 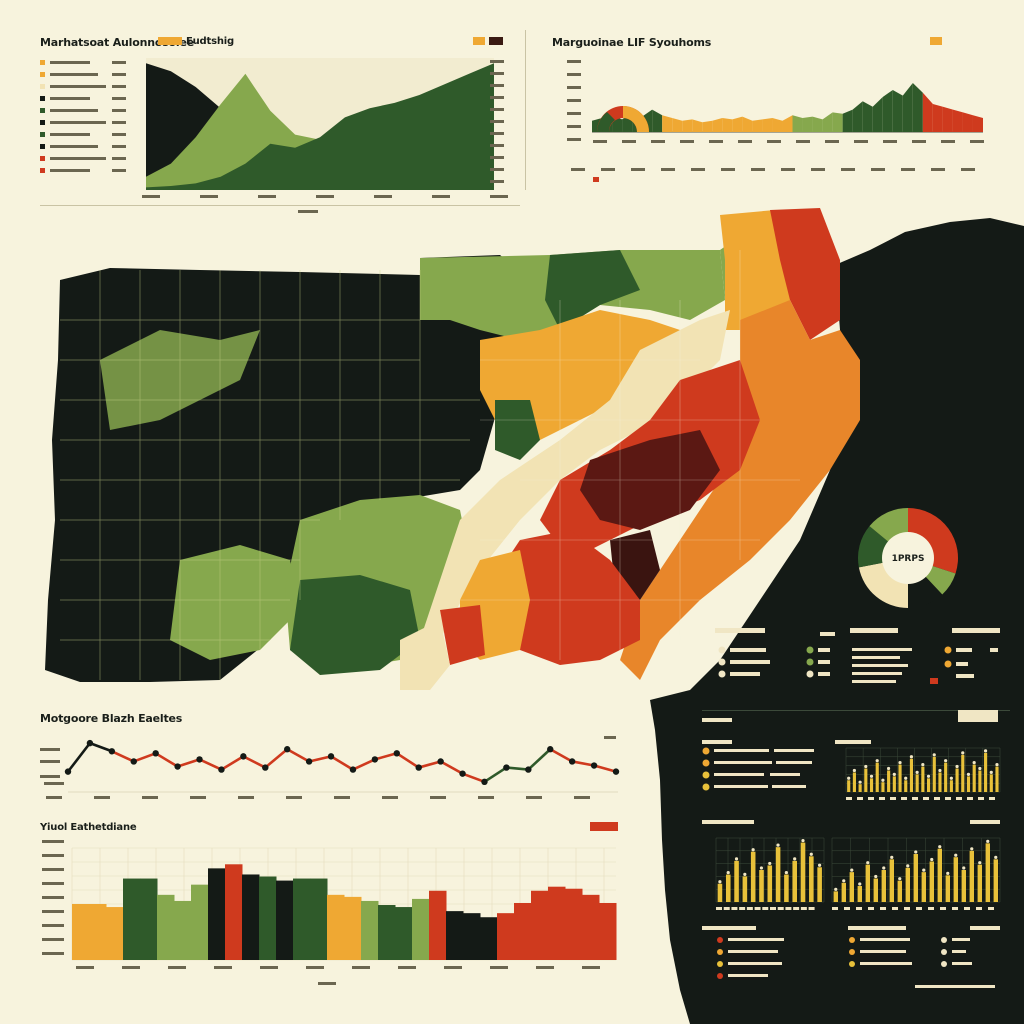 I want to click on map-yellow-ne, so click(x=755, y=270).